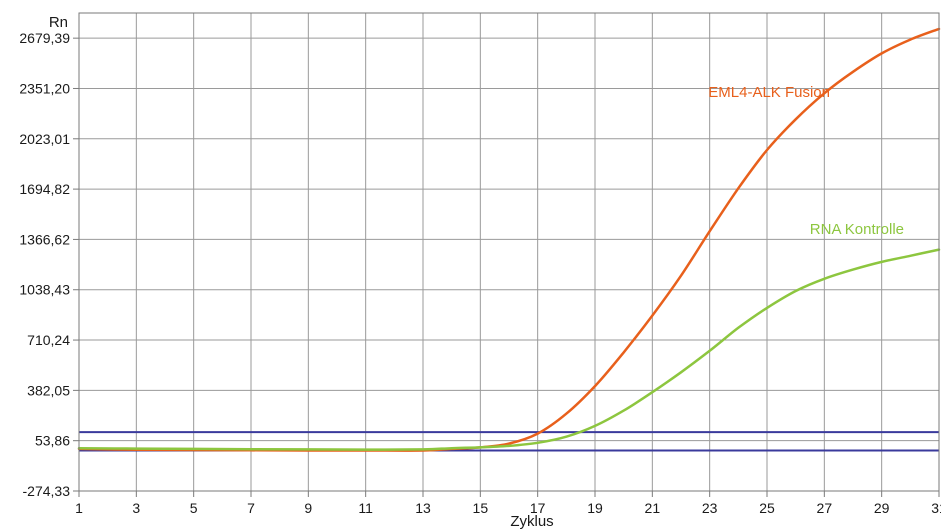 The image size is (941, 531). Describe the element at coordinates (52, 441) in the screenshot. I see `y-tick-label: 53,86` at that location.